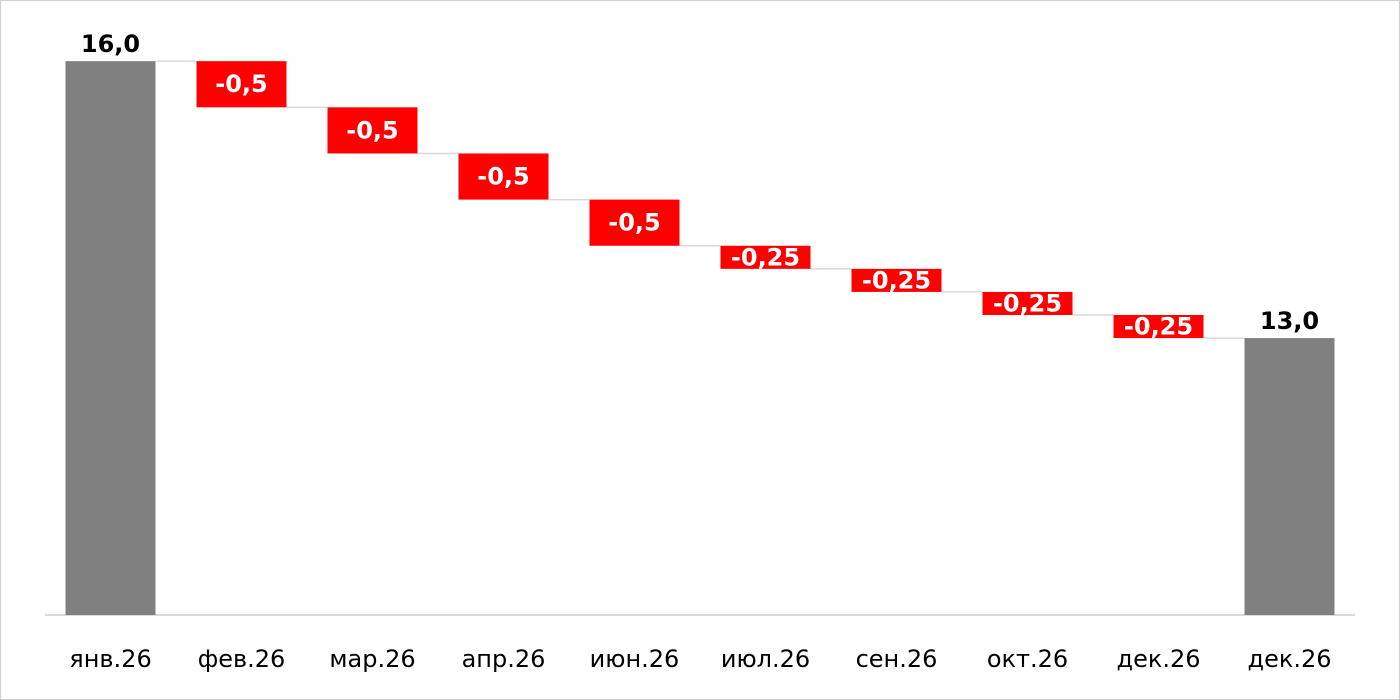 This screenshot has width=1400, height=700. Describe the element at coordinates (504, 659) in the screenshot. I see `x-tick-label: апр.26` at that location.